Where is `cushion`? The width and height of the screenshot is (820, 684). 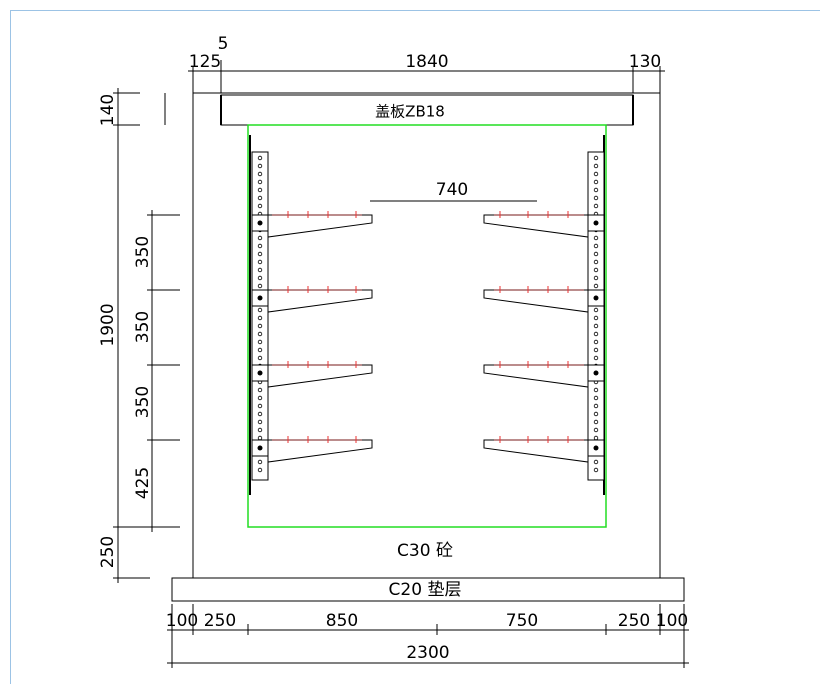
cushion is located at coordinates (428, 589).